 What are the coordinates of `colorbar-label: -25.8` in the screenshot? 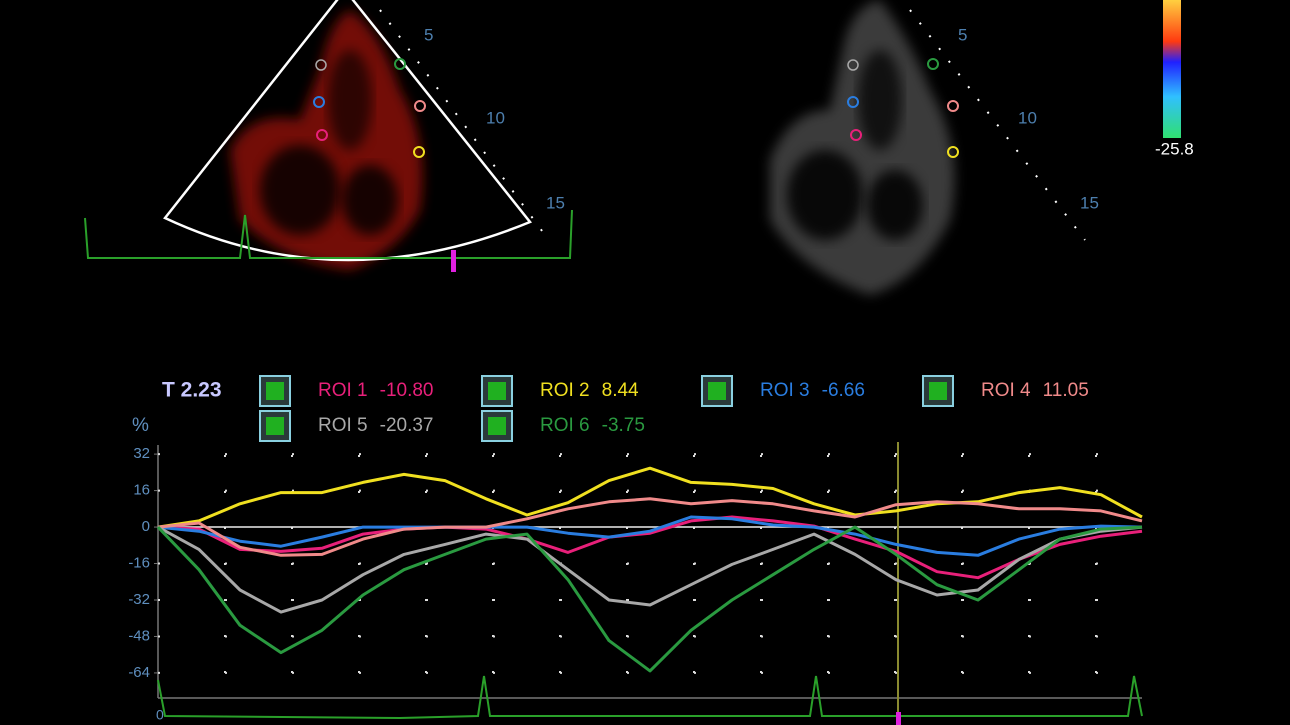 It's located at (1174, 148).